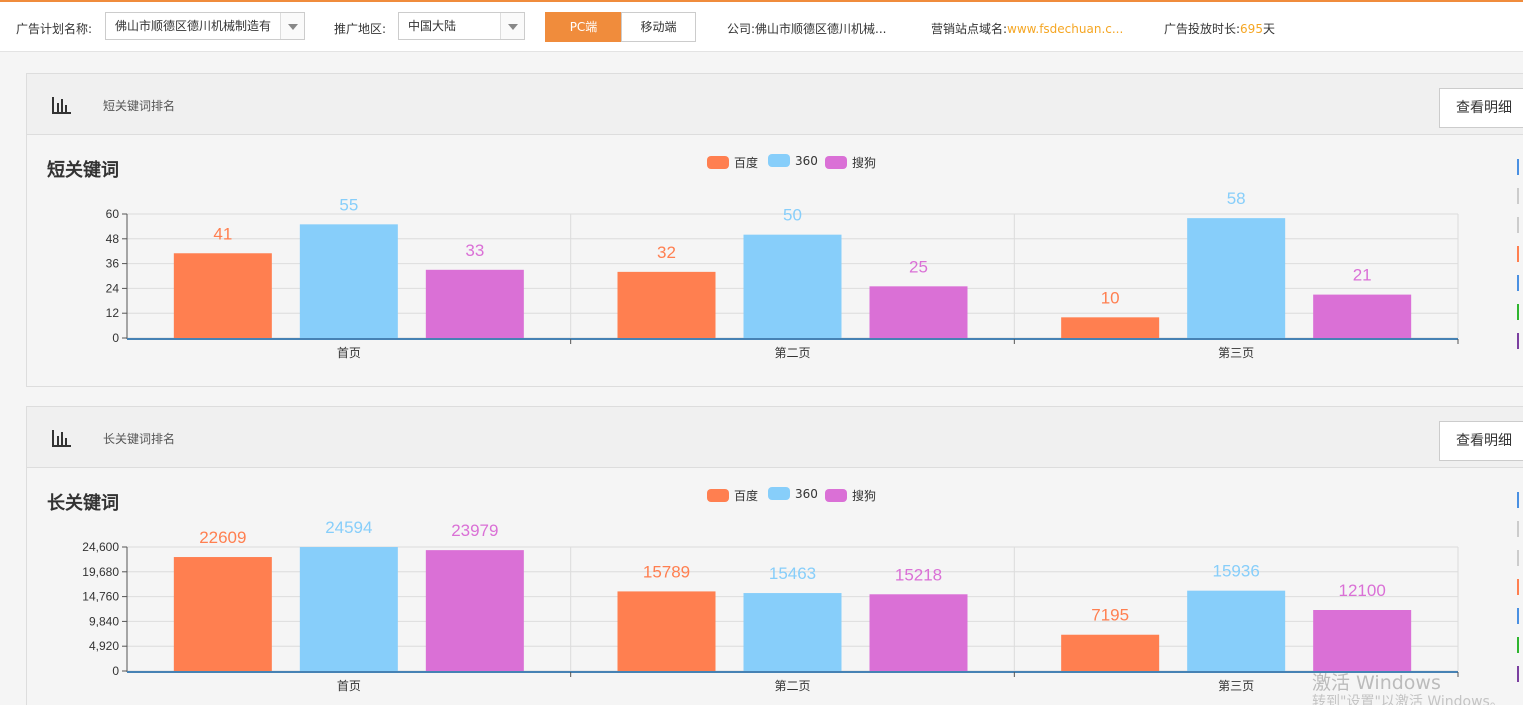 Image resolution: width=1523 pixels, height=705 pixels. I want to click on bar-value-label: 24594, so click(348, 527).